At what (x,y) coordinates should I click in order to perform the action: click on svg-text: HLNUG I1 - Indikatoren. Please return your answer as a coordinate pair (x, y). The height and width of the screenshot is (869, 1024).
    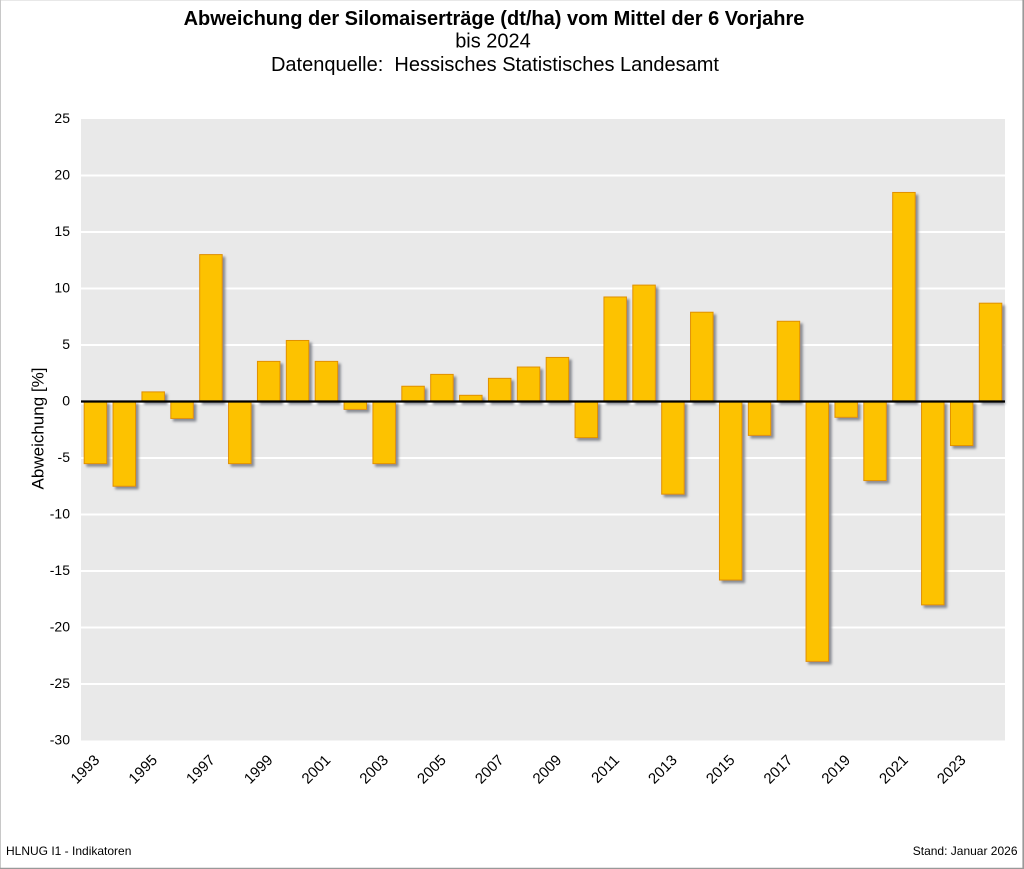
    Looking at the image, I should click on (68, 851).